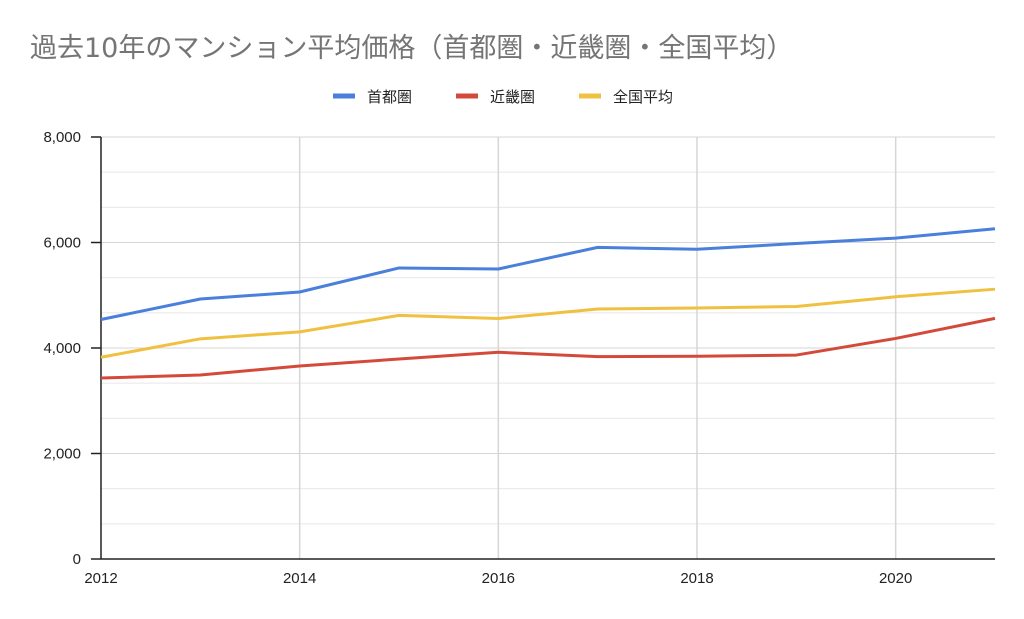  What do you see at coordinates (412, 48) in the screenshot?
I see `chart-title: 過去10年のマンション平均価格（首都圏・近畿圏・全国平均）` at bounding box center [412, 48].